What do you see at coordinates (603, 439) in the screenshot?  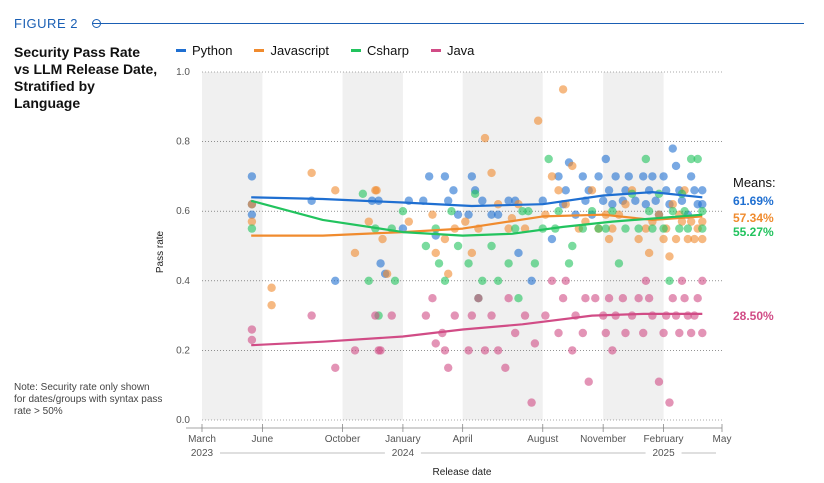 I see `x-tick-label: November` at bounding box center [603, 439].